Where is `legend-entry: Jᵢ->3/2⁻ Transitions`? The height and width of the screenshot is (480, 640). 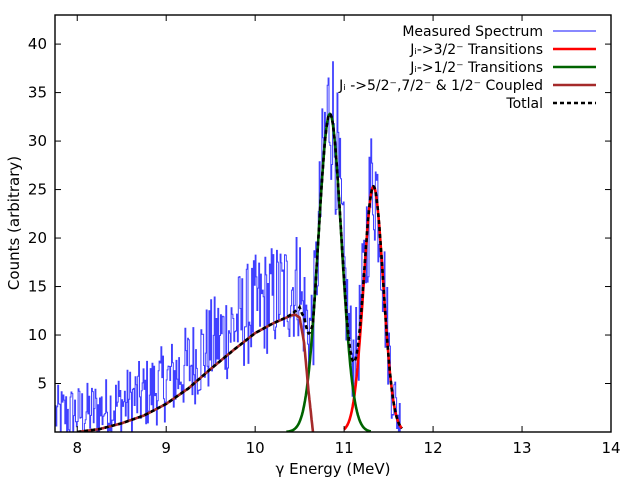
legend-entry: Jᵢ->3/2⁻ Transitions is located at coordinates (502, 50).